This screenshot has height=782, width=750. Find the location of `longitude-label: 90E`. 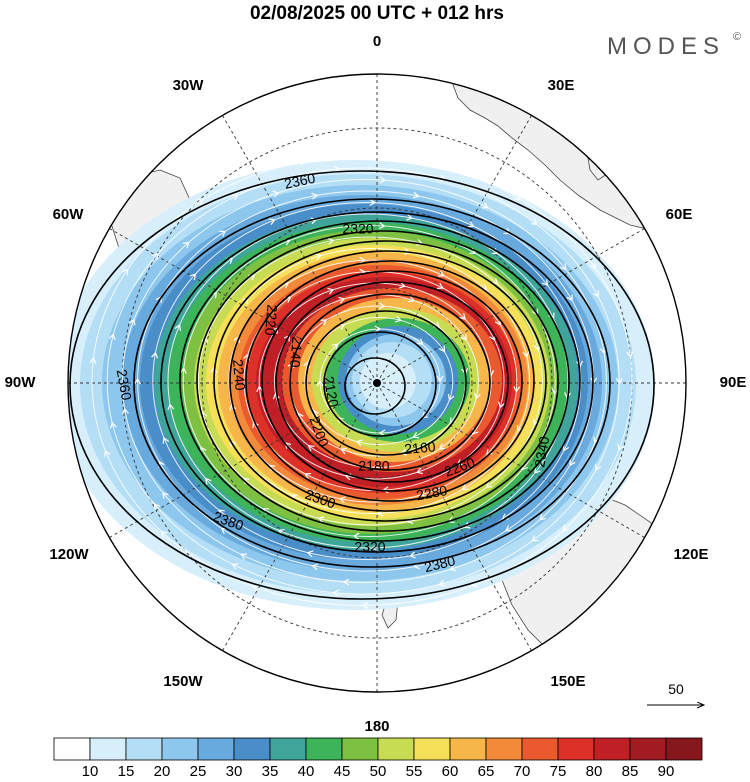

longitude-label: 90E is located at coordinates (733, 382).